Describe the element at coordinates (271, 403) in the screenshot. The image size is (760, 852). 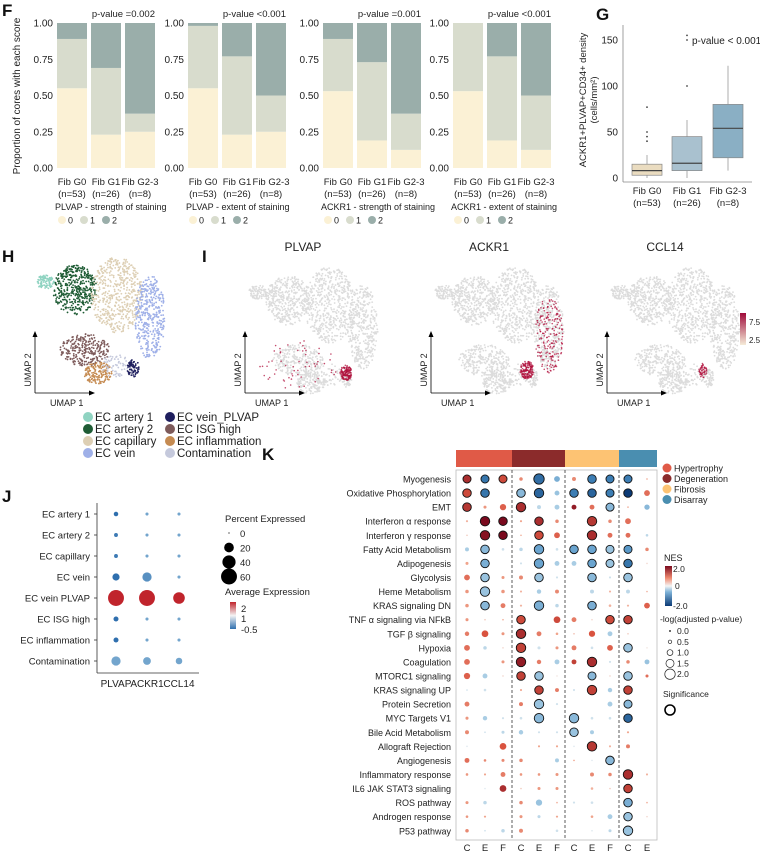
I see `x-axis-title: UMAP 1` at that location.